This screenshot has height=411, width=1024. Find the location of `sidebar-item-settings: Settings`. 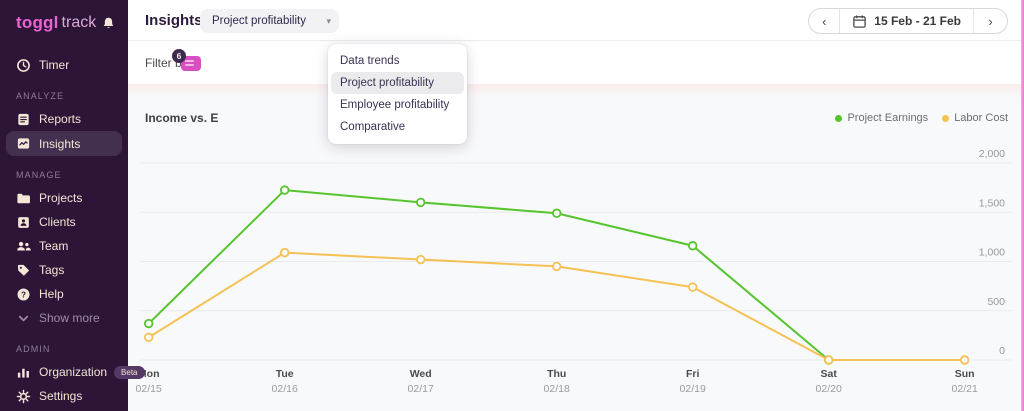

sidebar-item-settings: Settings is located at coordinates (64, 396).